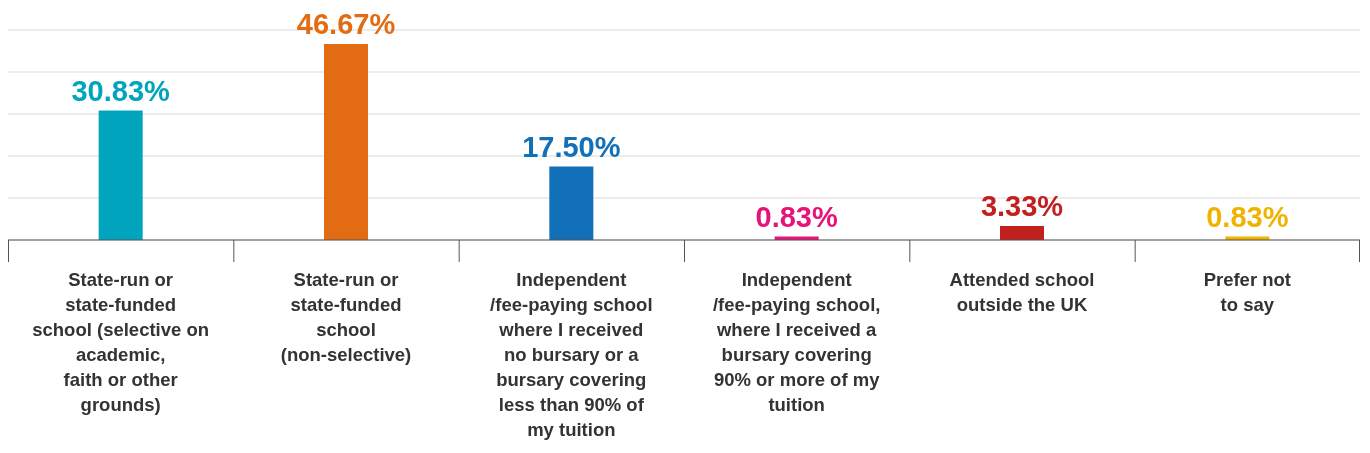 Image resolution: width=1370 pixels, height=453 pixels. I want to click on x-tick-label: State-run or state-funded school (non-selective), so click(346, 317).